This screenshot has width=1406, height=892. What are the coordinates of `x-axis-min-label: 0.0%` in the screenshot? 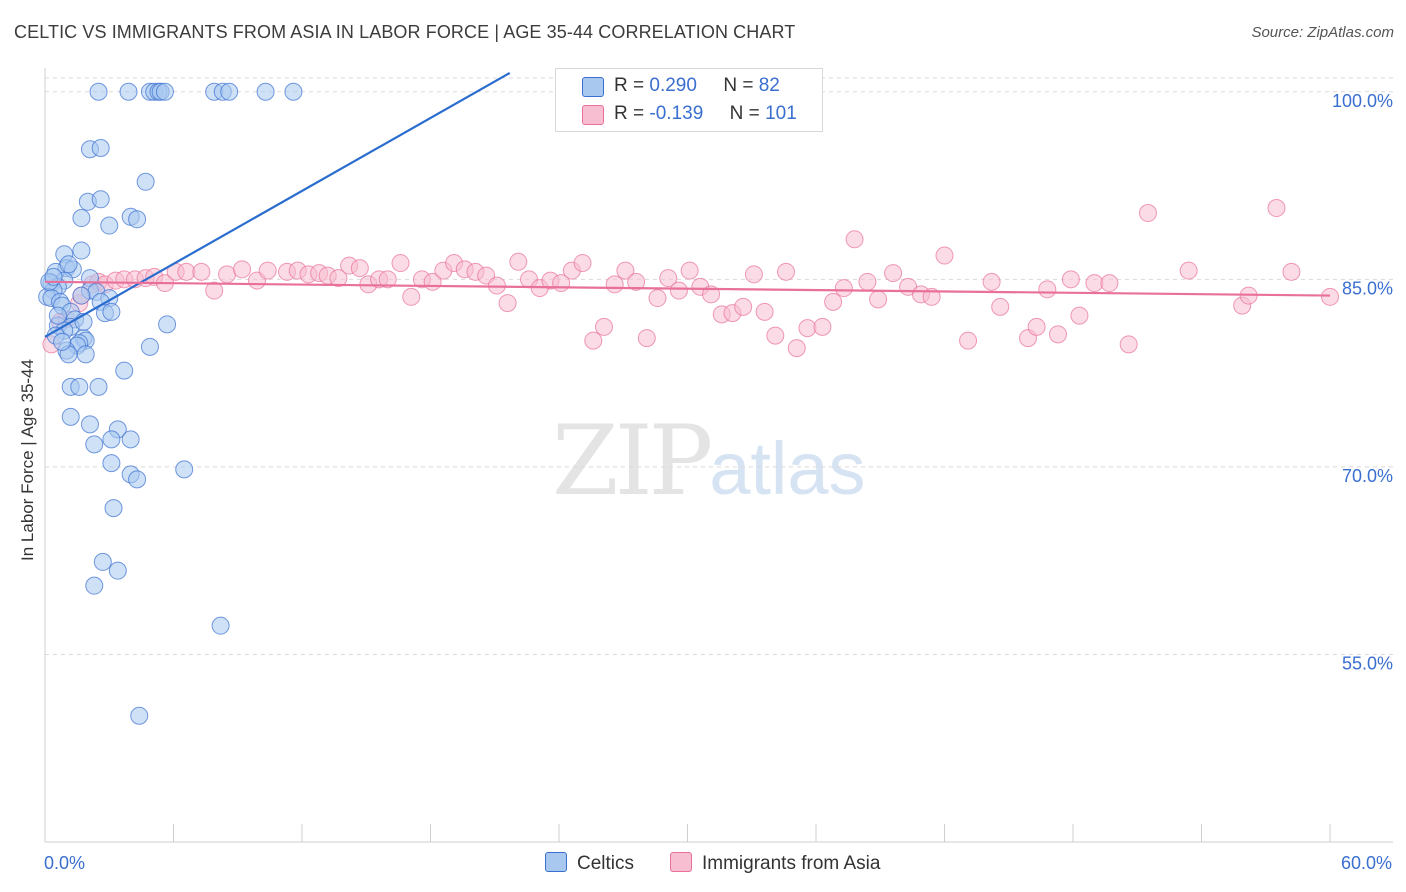 It's located at (65, 863).